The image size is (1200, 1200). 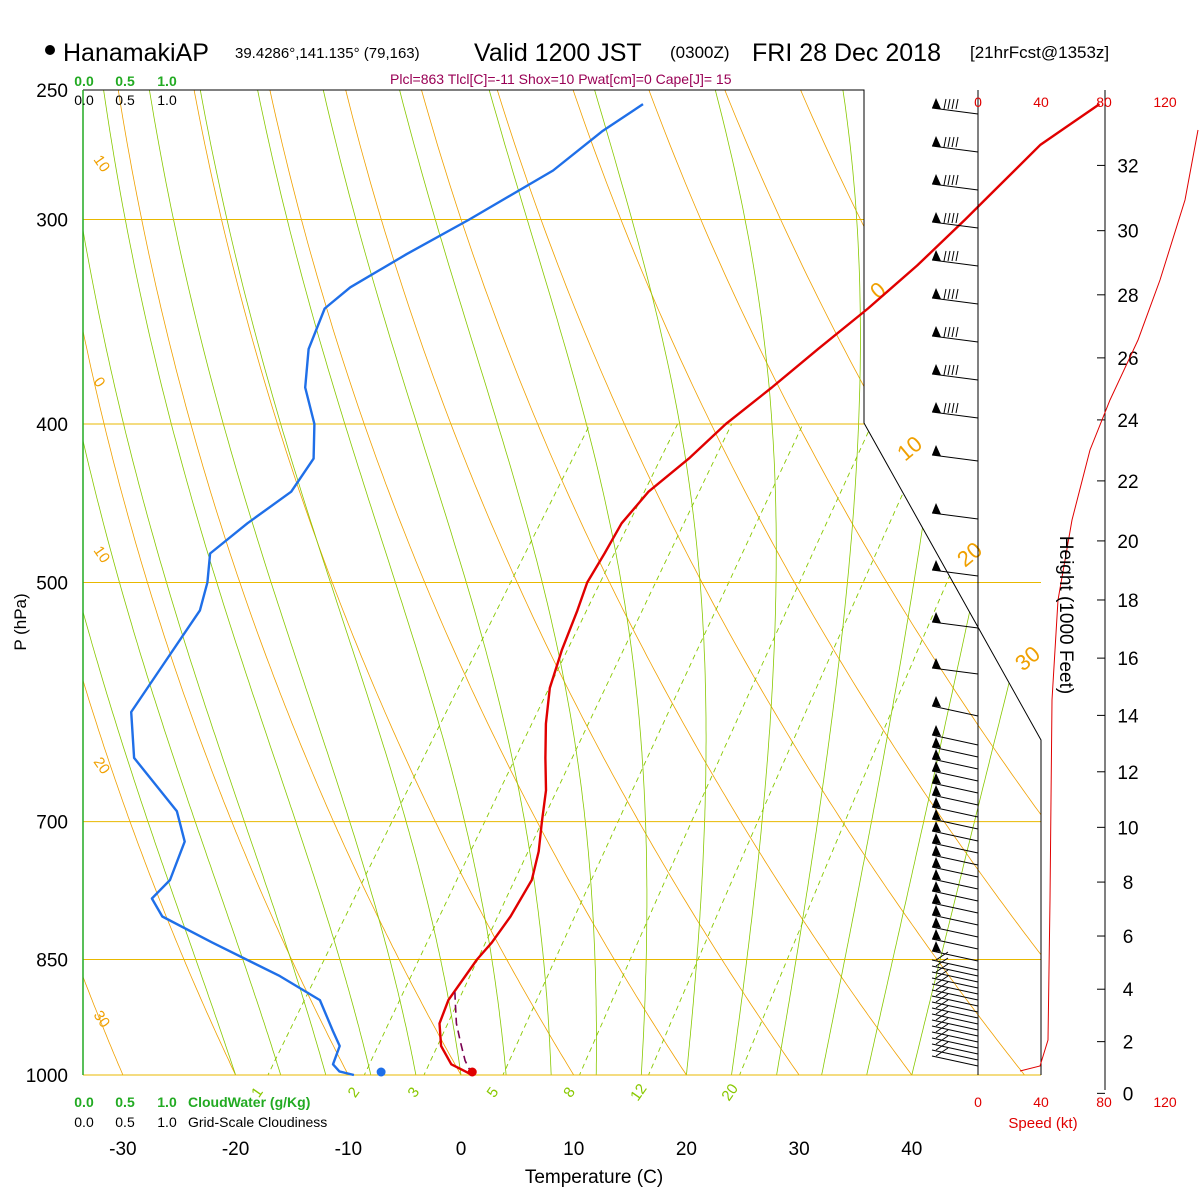 I want to click on cloudwater-label: CloudWater (g/Kg), so click(x=249, y=1102).